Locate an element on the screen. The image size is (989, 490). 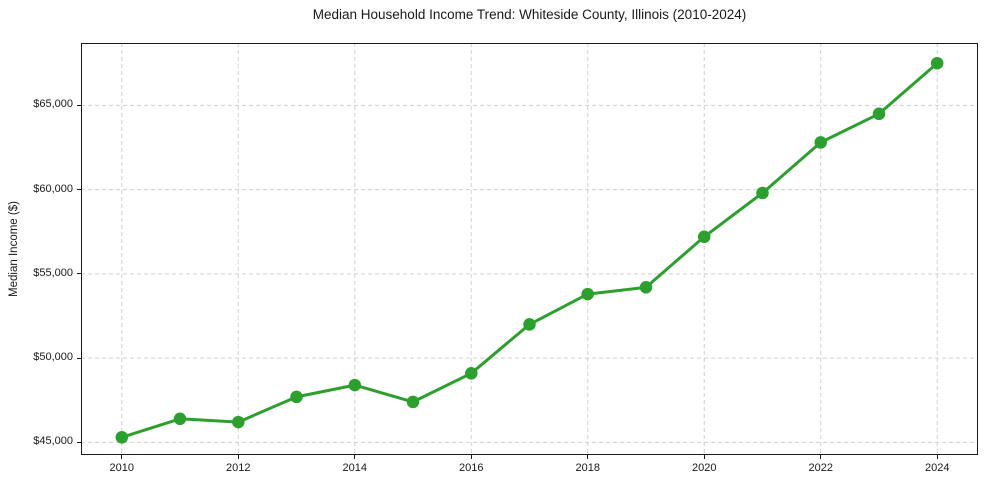
x-tick-label: 2010 is located at coordinates (121, 468).